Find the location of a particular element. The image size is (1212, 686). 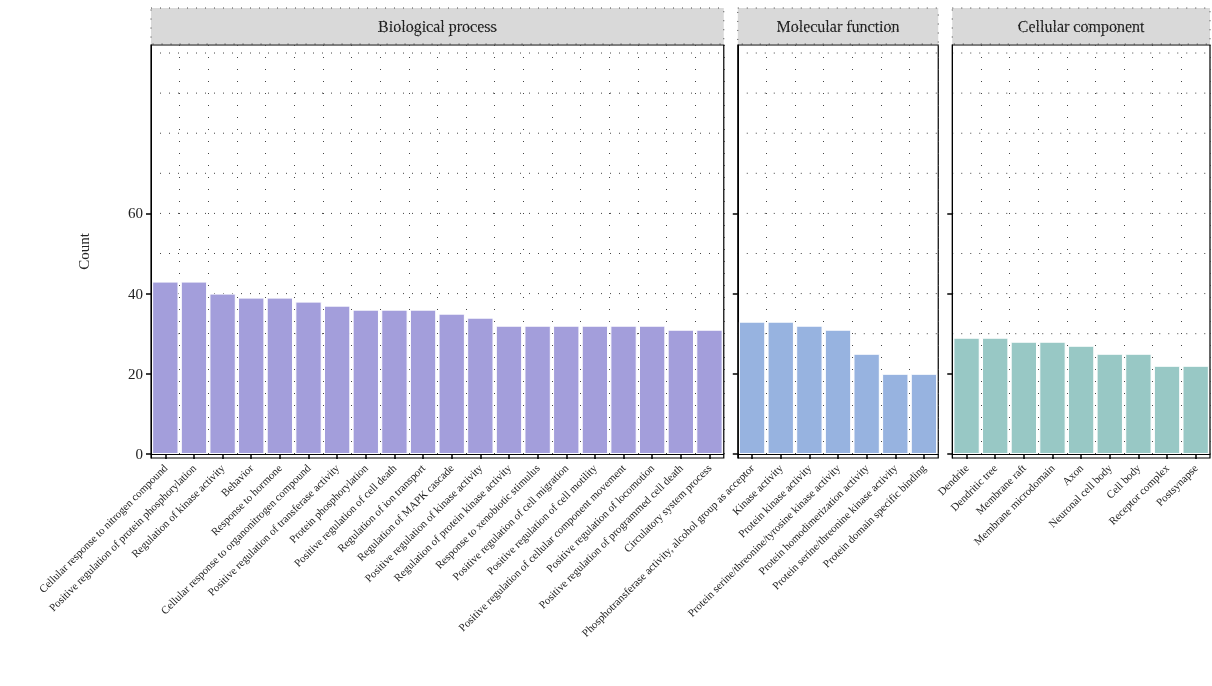

y-tick-label: 60 is located at coordinates (135, 213).